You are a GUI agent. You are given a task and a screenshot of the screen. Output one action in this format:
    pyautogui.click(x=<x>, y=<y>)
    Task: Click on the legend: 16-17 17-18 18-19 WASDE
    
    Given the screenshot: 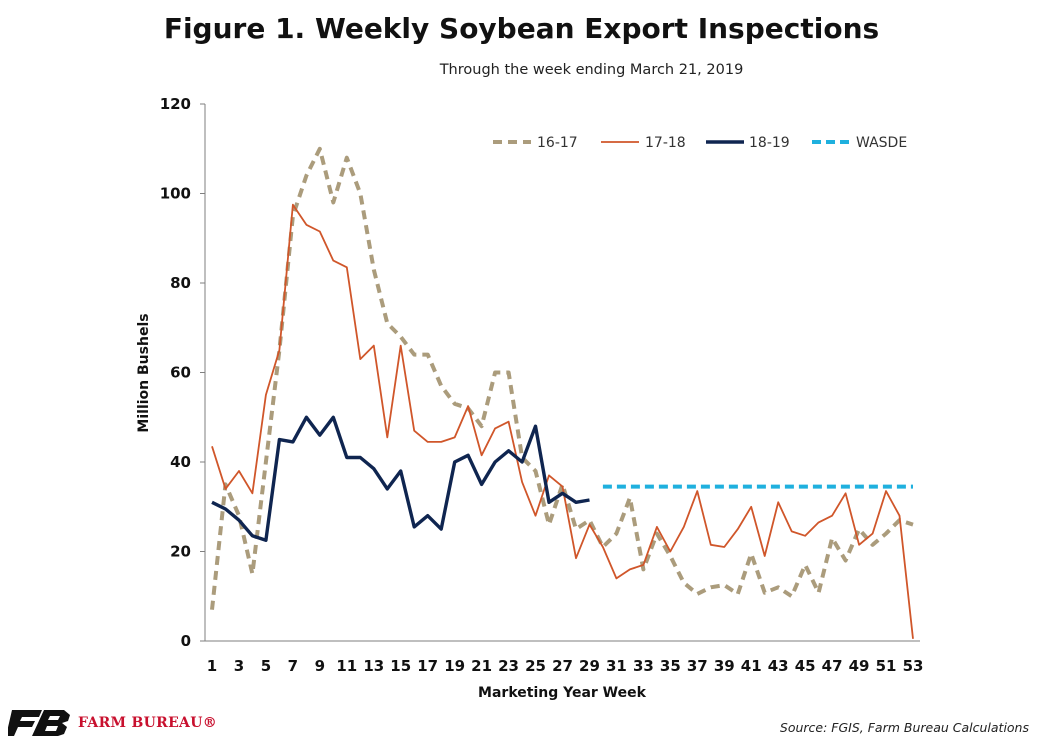 What is the action you would take?
    pyautogui.click(x=700, y=143)
    